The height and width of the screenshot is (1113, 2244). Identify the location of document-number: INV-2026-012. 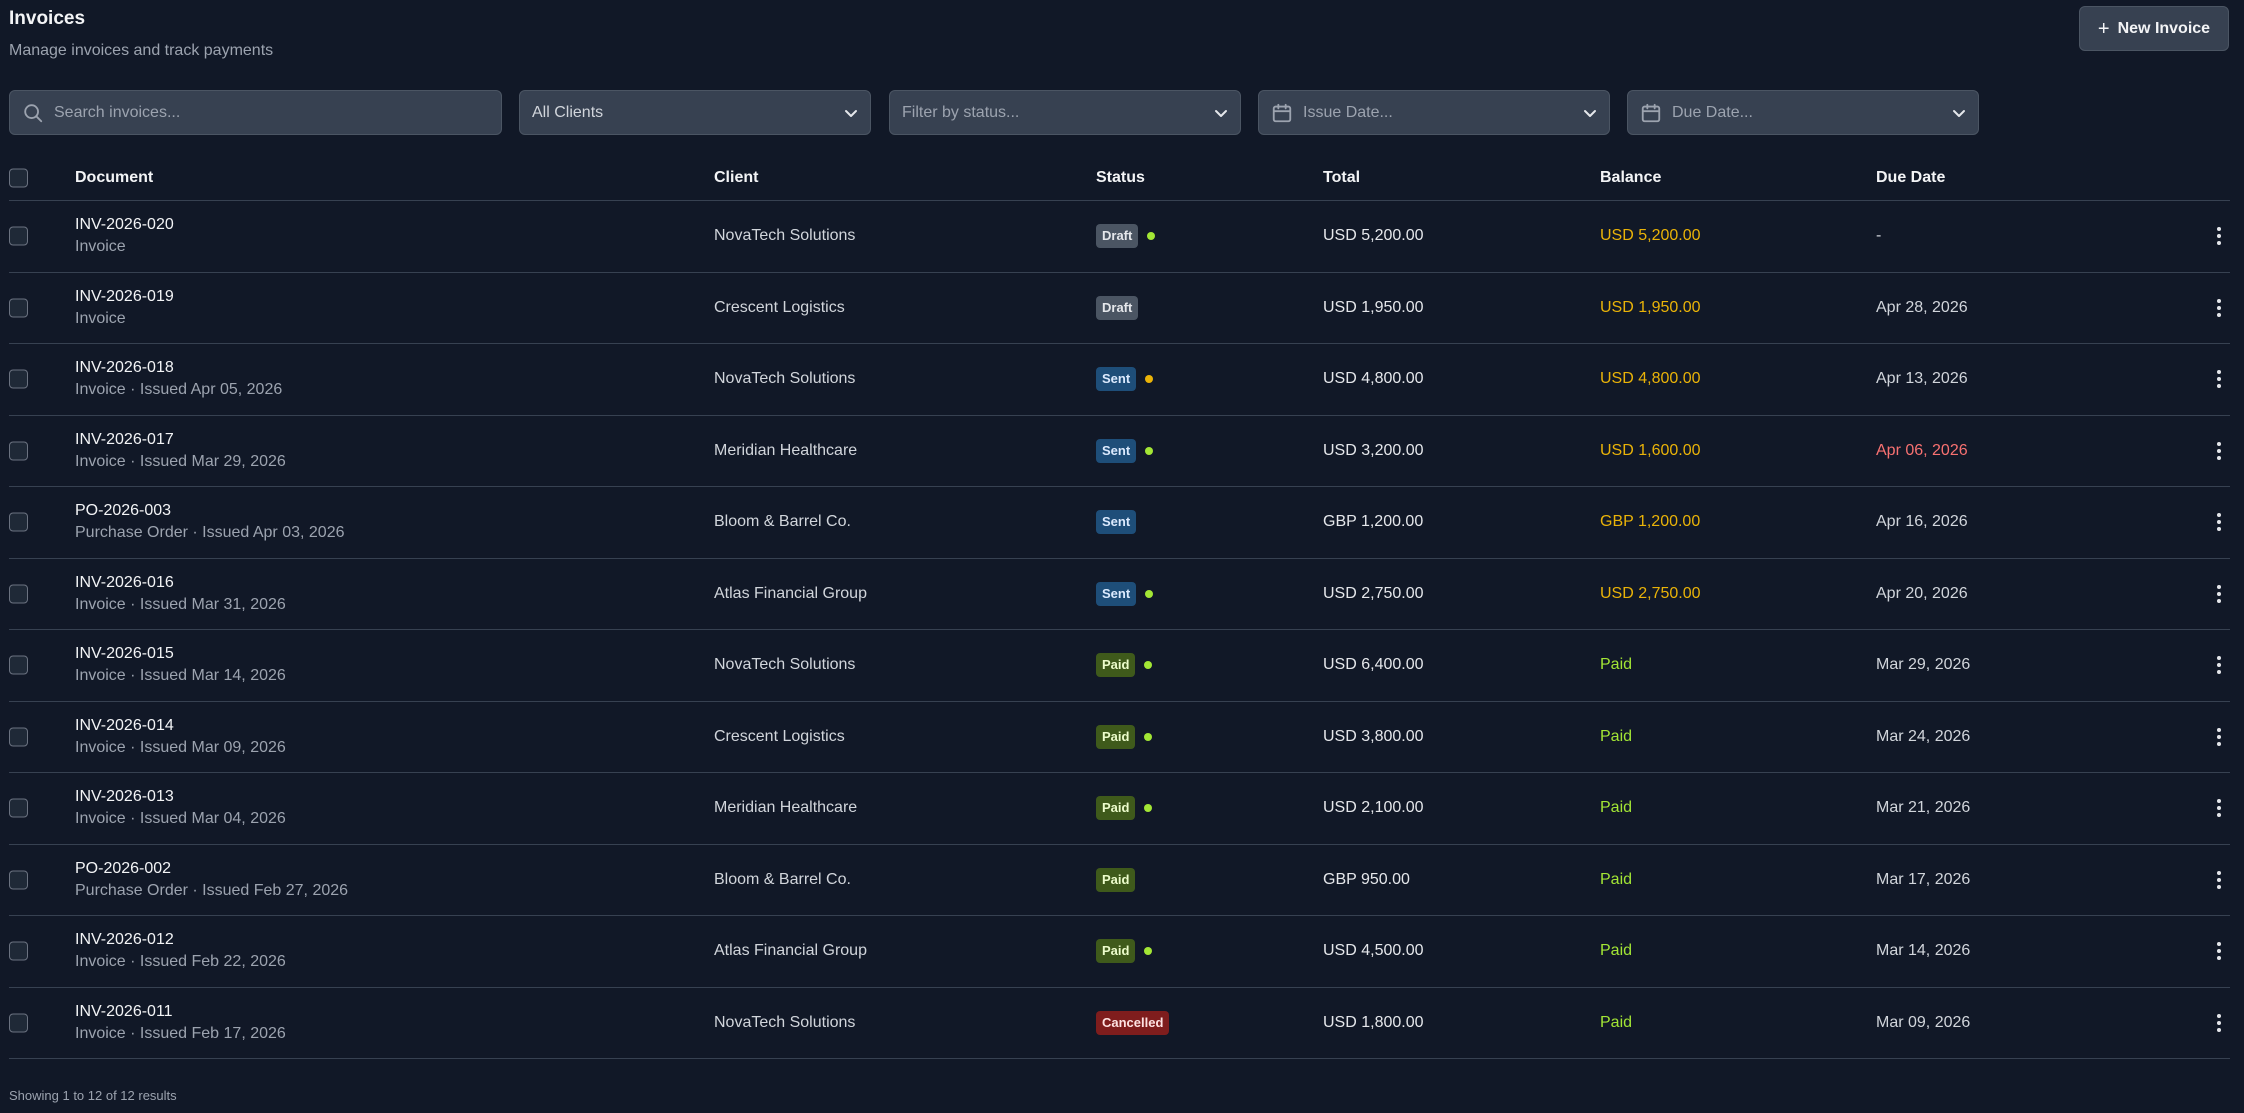
(124, 940).